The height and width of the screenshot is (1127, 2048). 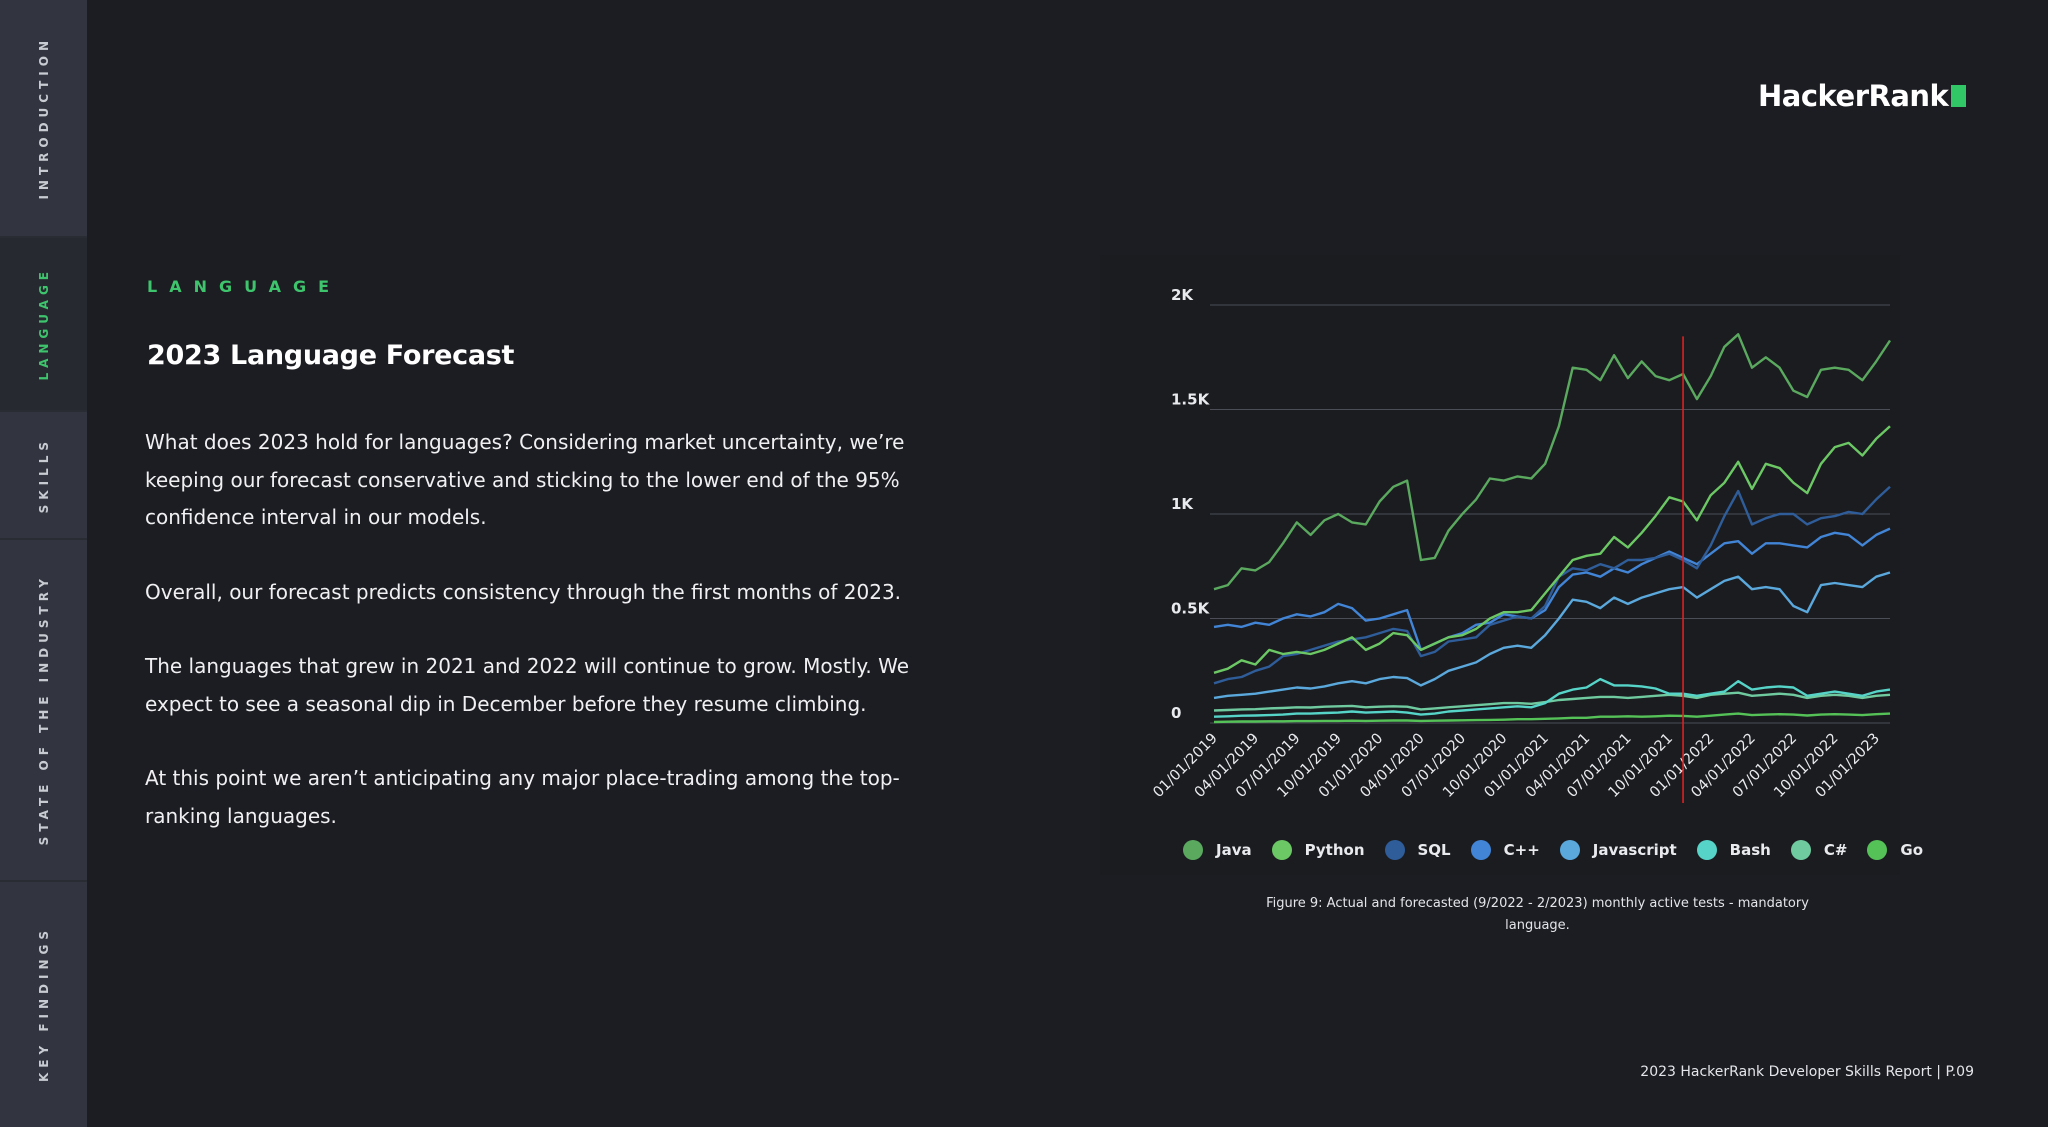 I want to click on nav-item-label: INTRODUCTION, so click(x=43, y=118).